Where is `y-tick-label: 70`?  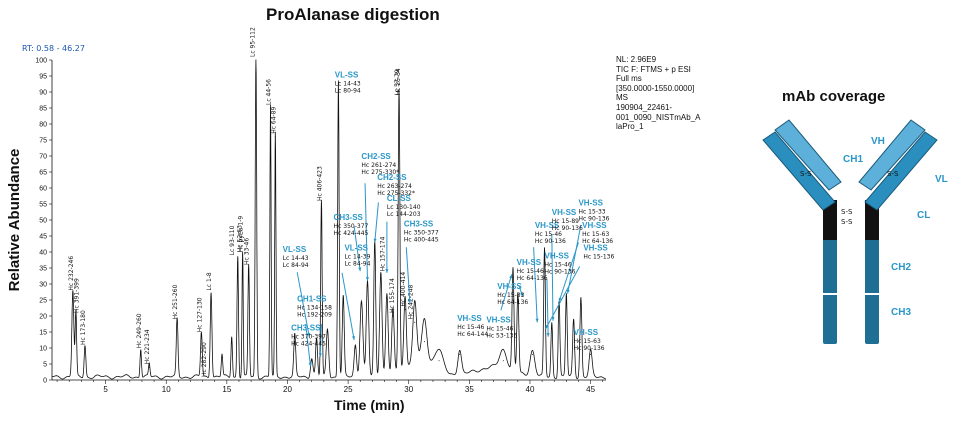 y-tick-label: 70 is located at coordinates (43, 157).